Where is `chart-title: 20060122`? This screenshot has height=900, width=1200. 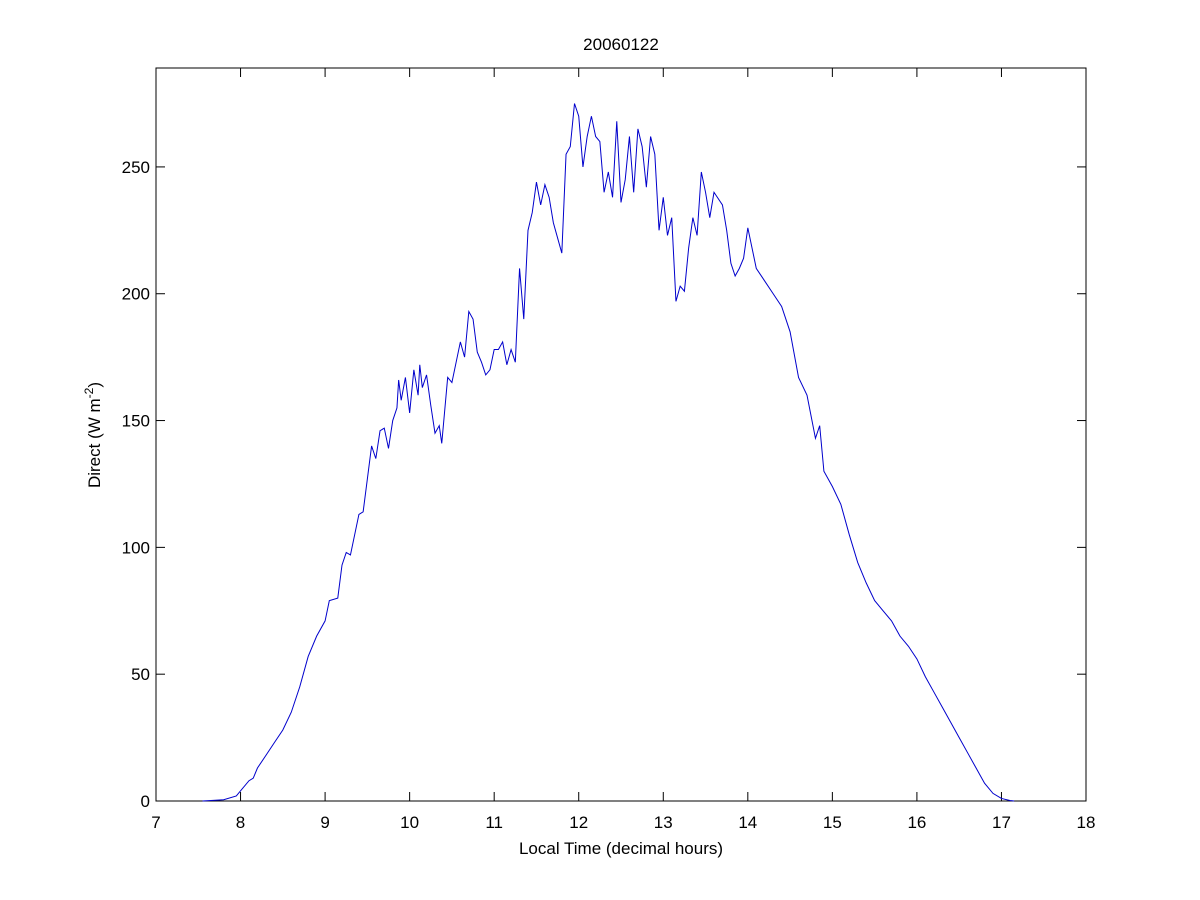 chart-title: 20060122 is located at coordinates (621, 44).